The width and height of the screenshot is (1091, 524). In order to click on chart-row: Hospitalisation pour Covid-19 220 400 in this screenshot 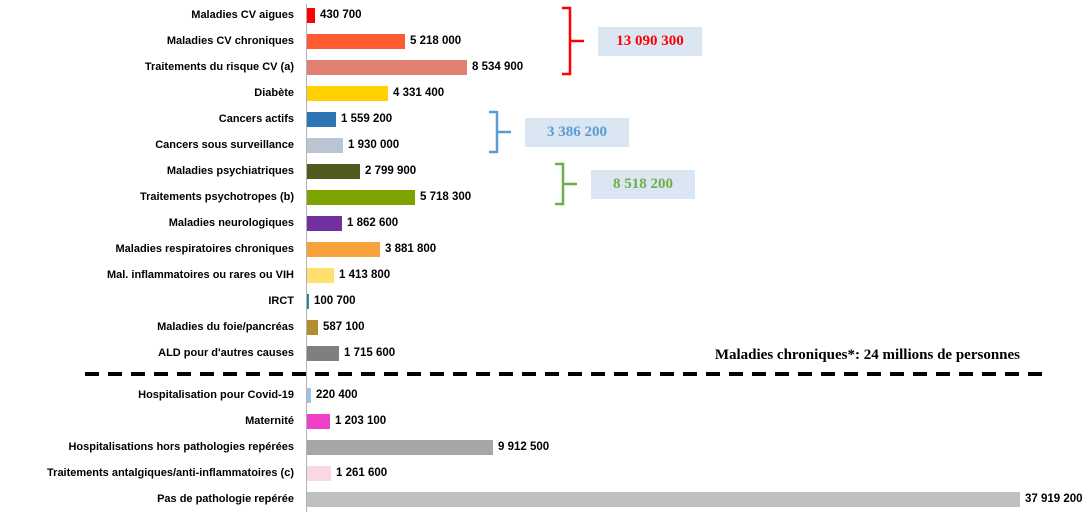, I will do `click(545, 395)`.